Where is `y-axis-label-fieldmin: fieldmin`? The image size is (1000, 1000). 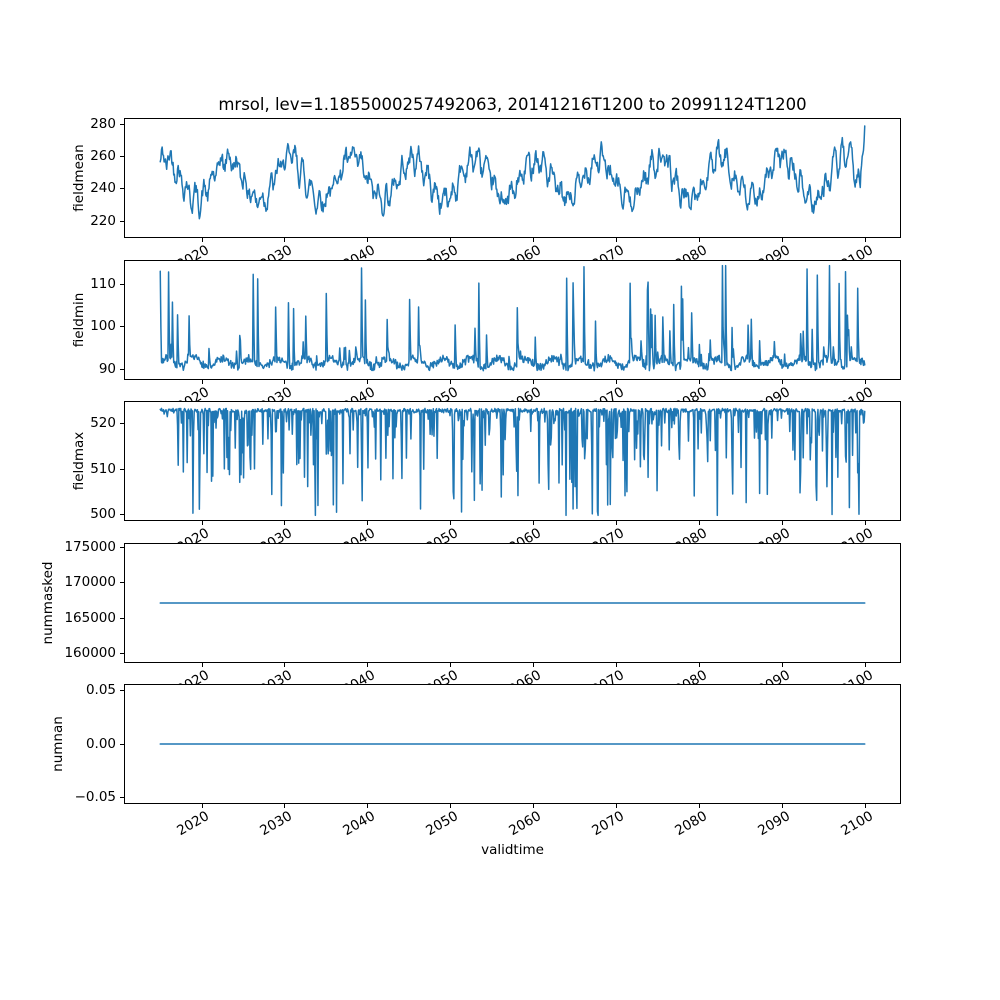 y-axis-label-fieldmin: fieldmin is located at coordinates (79, 320).